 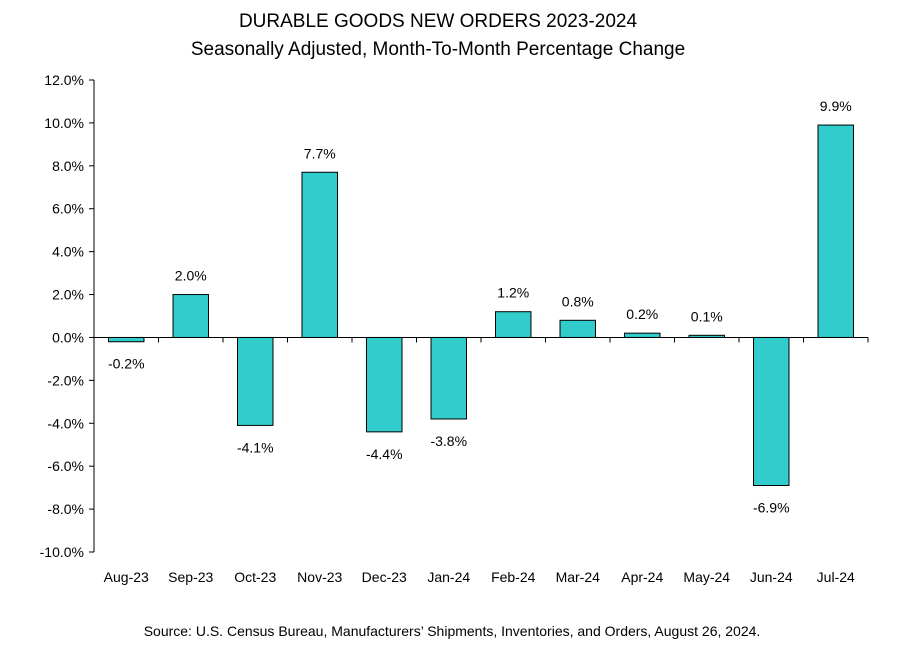 I want to click on y-tick-label: 0.0%, so click(x=68, y=337).